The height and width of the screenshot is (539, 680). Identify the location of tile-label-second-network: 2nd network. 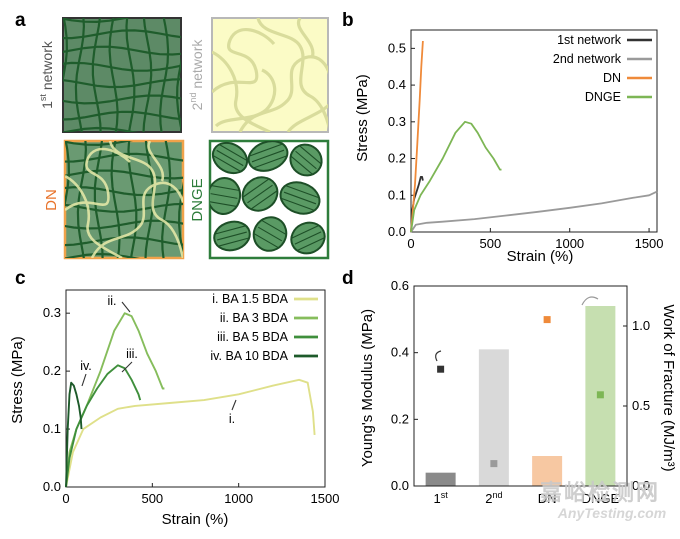
(196, 75).